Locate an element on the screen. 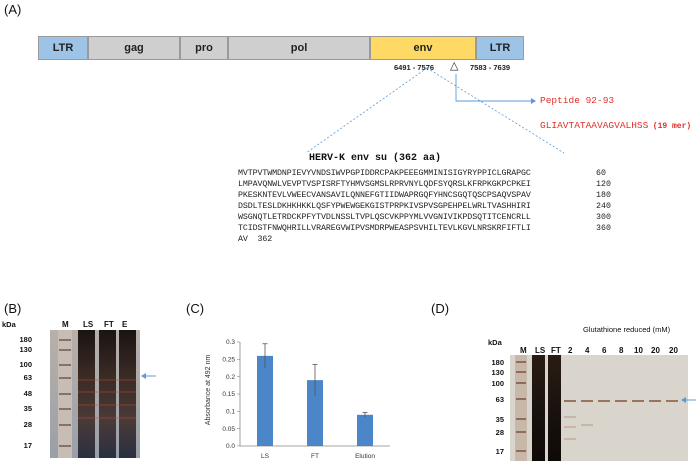  panel-b-lane-label: E is located at coordinates (125, 324).